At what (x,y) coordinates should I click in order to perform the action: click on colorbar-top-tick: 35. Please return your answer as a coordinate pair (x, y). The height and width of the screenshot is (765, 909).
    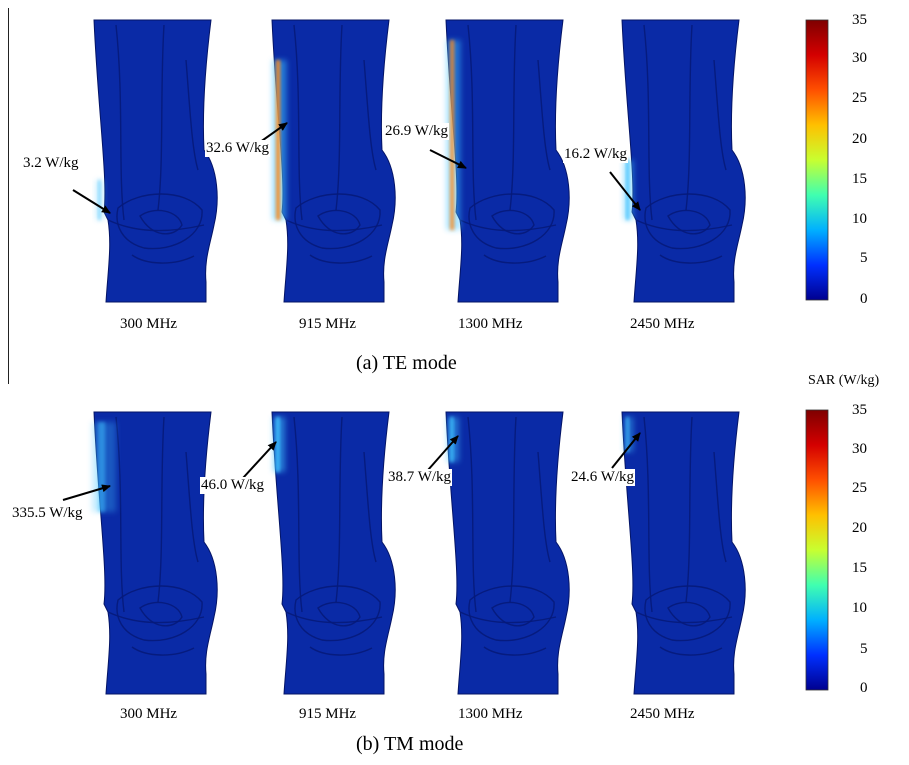
    Looking at the image, I should click on (859, 20).